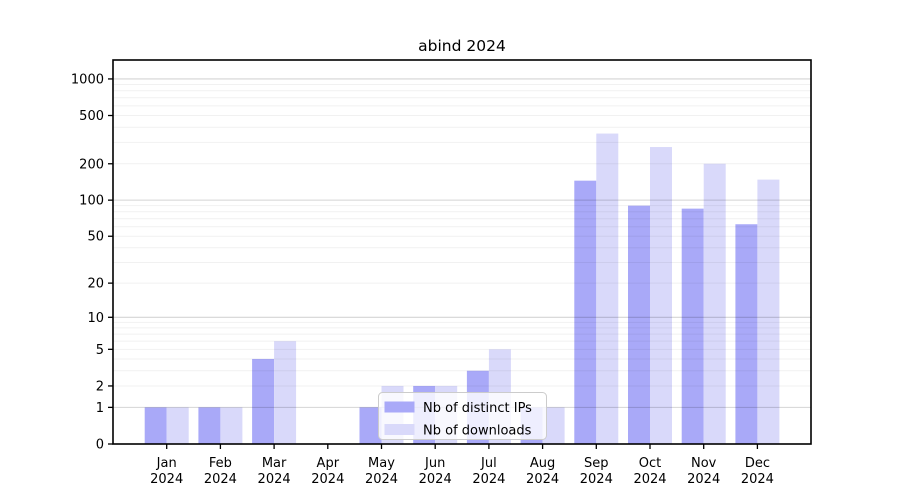 This screenshot has height=500, width=900. What do you see at coordinates (639, 324) in the screenshot?
I see `bar-nb-of-distinct-ips-oct` at bounding box center [639, 324].